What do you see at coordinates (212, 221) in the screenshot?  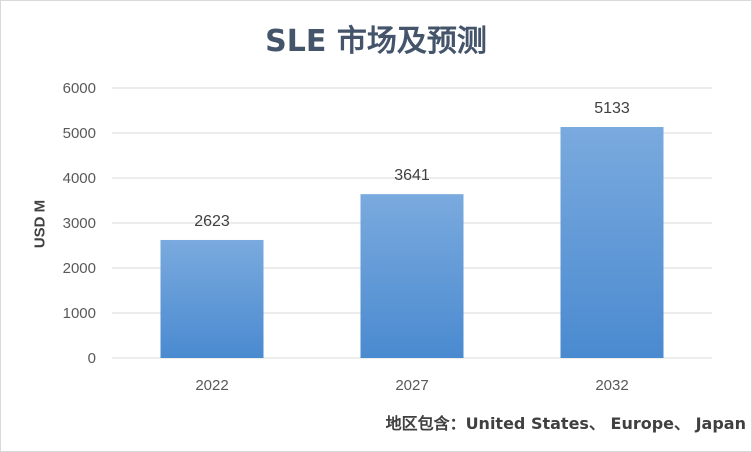 I see `data-label: 2623` at bounding box center [212, 221].